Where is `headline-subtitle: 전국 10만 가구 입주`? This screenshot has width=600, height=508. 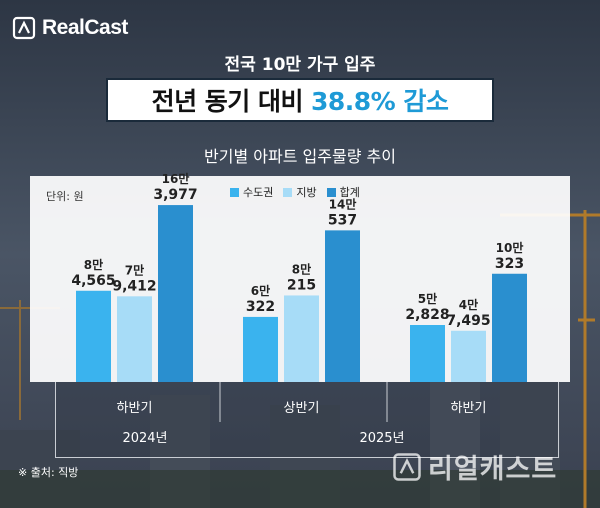 headline-subtitle: 전국 10만 가구 입주 is located at coordinates (300, 65).